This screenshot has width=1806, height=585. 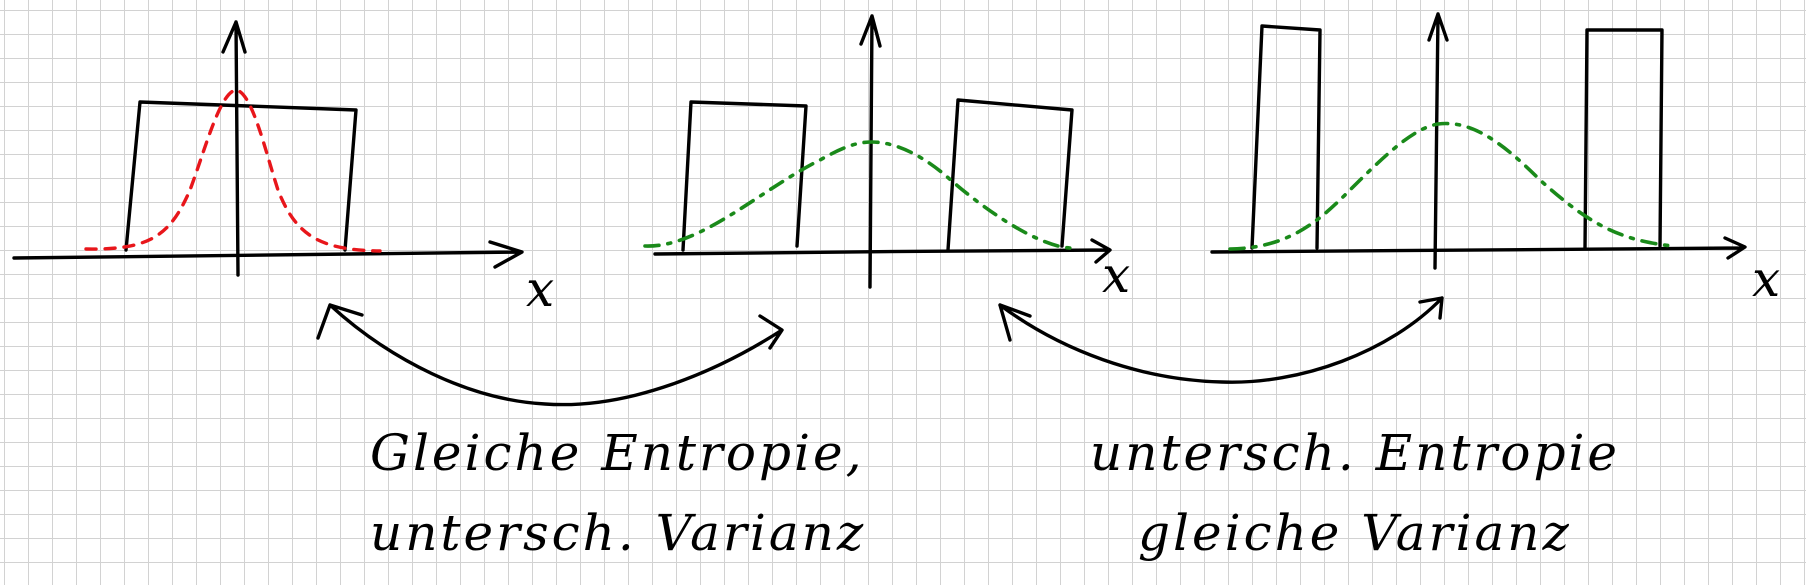 I want to click on uniform-box-3-left, so click(x=1286, y=137).